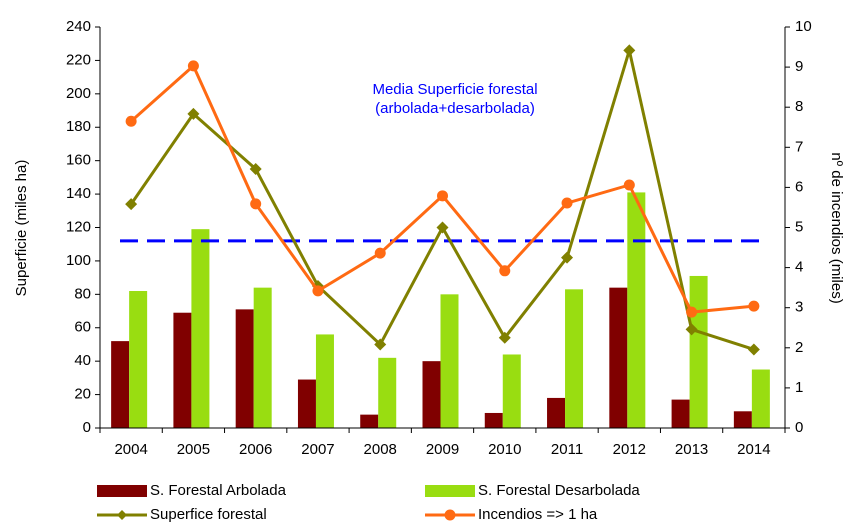 The width and height of the screenshot is (855, 526). Describe the element at coordinates (87, 427) in the screenshot. I see `y-tick-label: 0` at that location.